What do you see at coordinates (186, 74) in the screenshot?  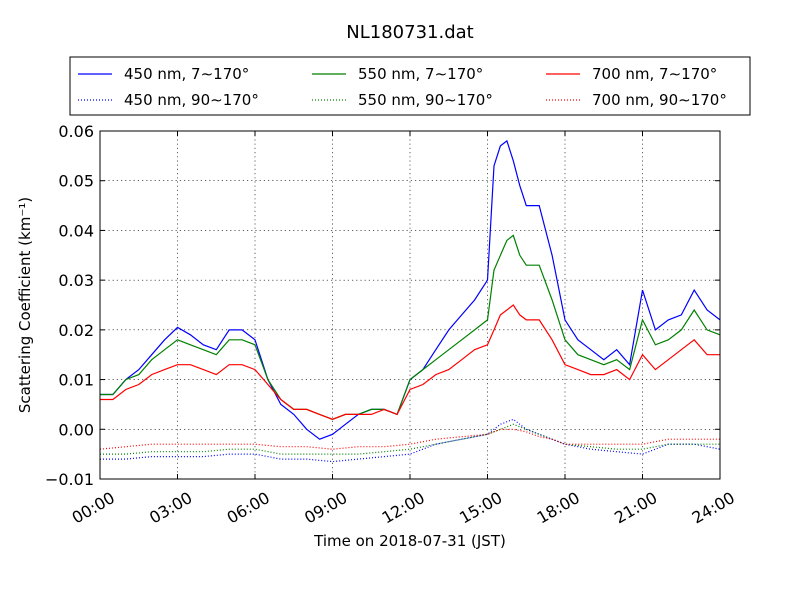 I see `legend-label-0: 450 nm, 7∼170°` at bounding box center [186, 74].